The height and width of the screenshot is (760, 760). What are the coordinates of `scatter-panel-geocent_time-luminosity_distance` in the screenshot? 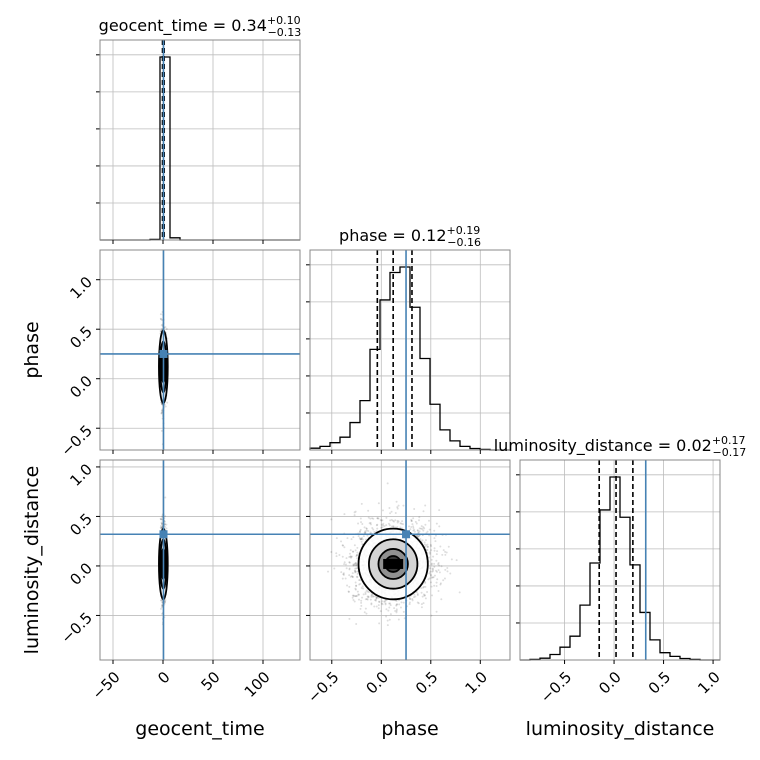 It's located at (198, 561).